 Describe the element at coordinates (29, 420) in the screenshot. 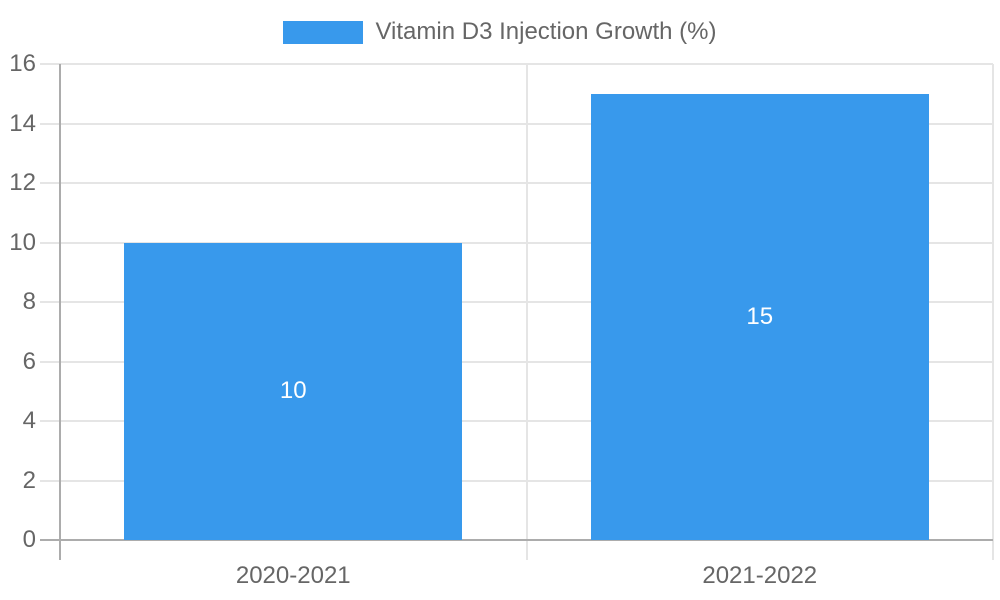

I see `y-tick-label-4: 4` at that location.